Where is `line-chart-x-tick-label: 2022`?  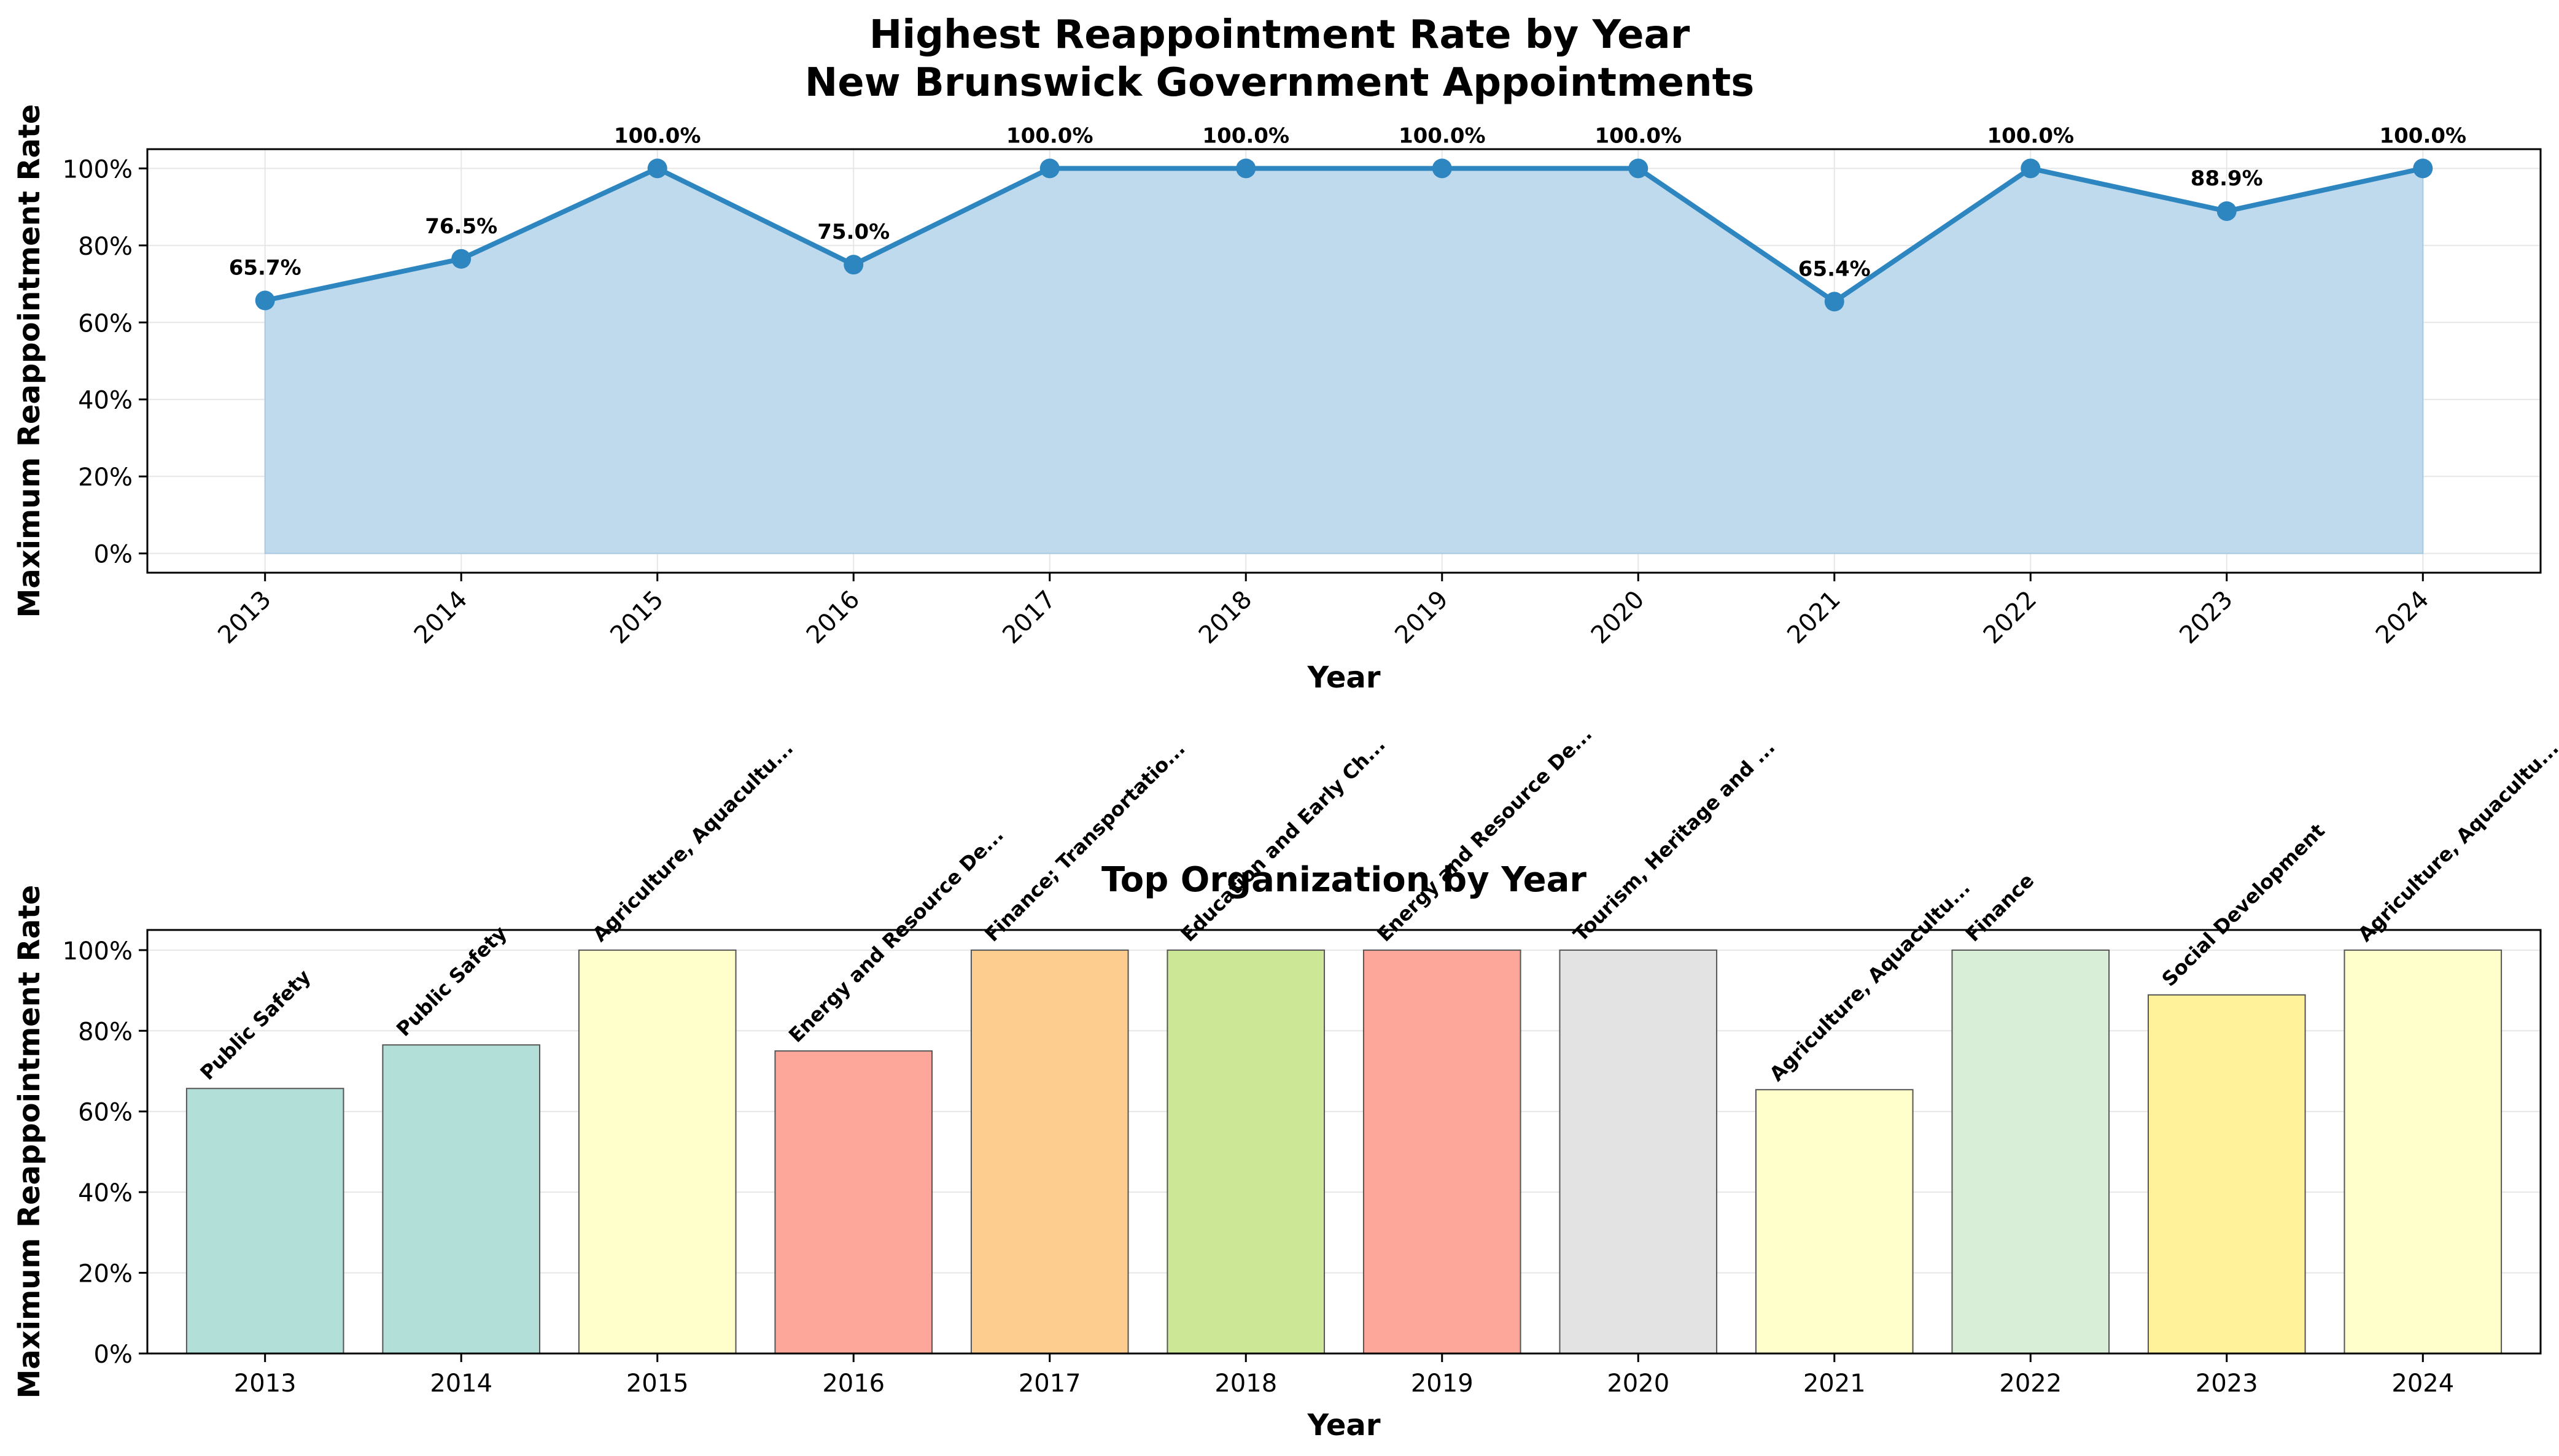 line-chart-x-tick-label: 2022 is located at coordinates (2010, 618).